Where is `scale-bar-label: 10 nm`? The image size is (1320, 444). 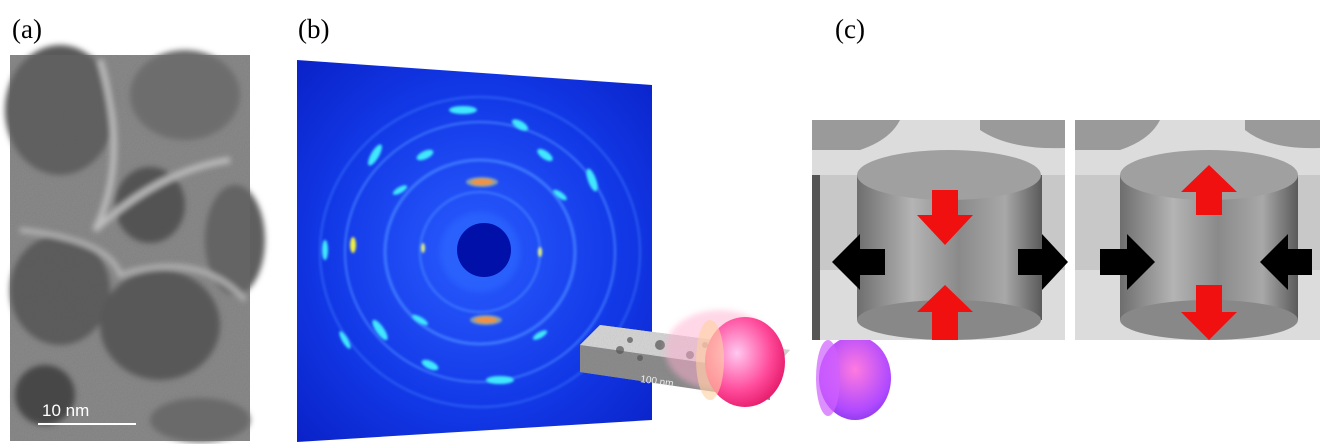
scale-bar-label: 10 nm is located at coordinates (65, 410).